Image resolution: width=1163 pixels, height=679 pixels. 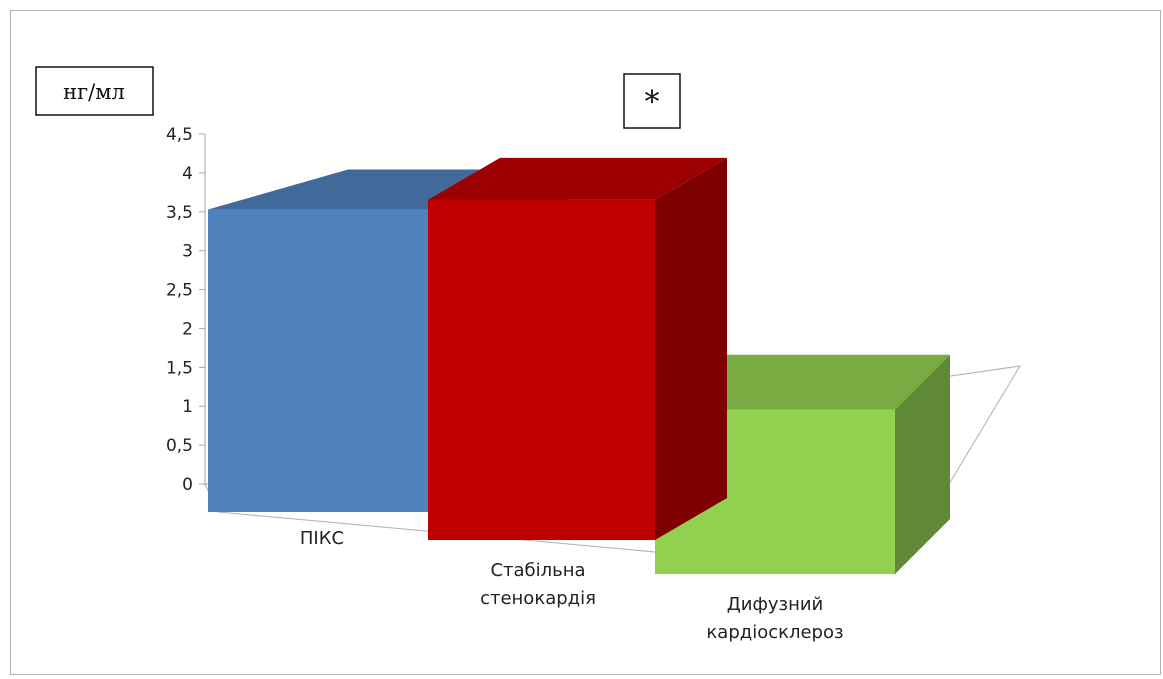 I want to click on y-tick-label: 2,5, so click(x=179, y=291).